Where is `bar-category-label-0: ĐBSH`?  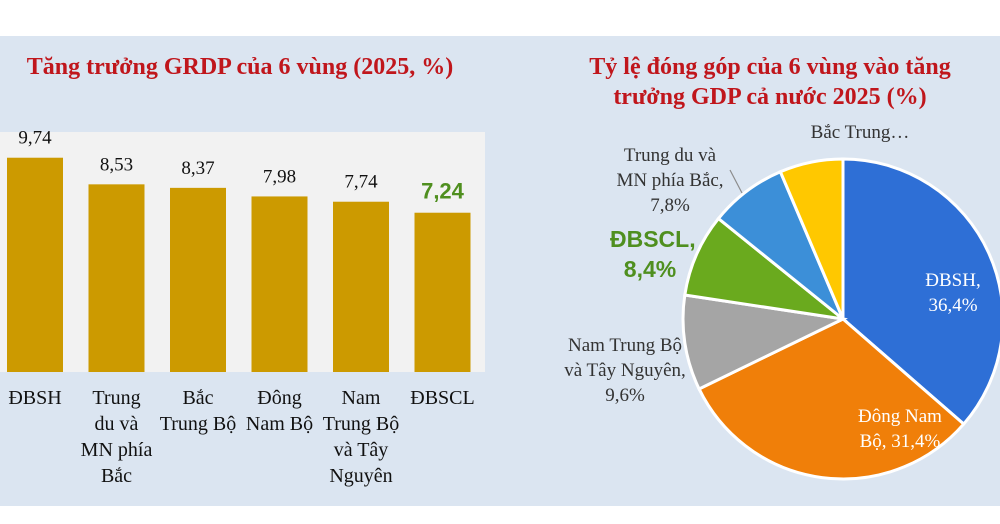 bar-category-label-0: ĐBSH is located at coordinates (35, 398).